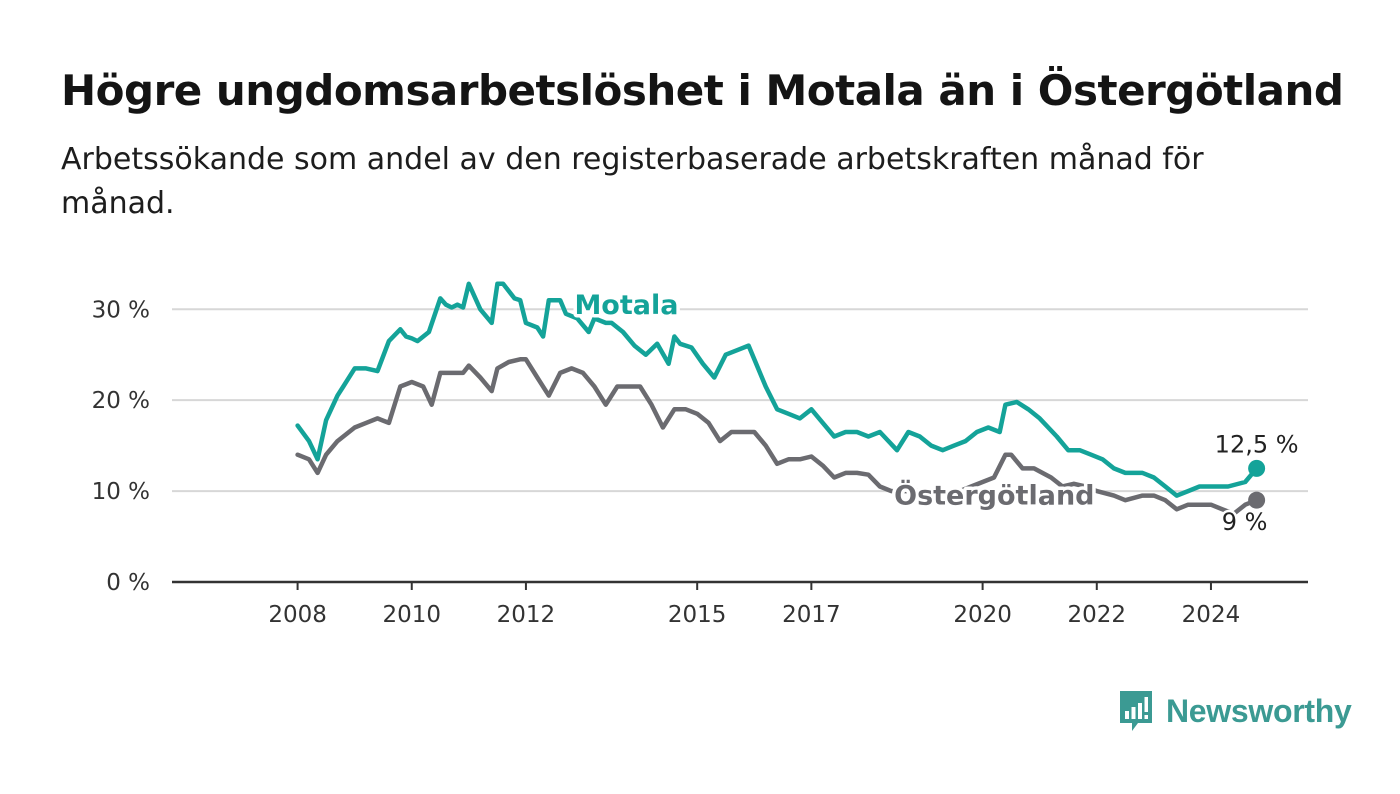 The image size is (1400, 794). What do you see at coordinates (626, 305) in the screenshot?
I see `series-name-label: Motala` at bounding box center [626, 305].